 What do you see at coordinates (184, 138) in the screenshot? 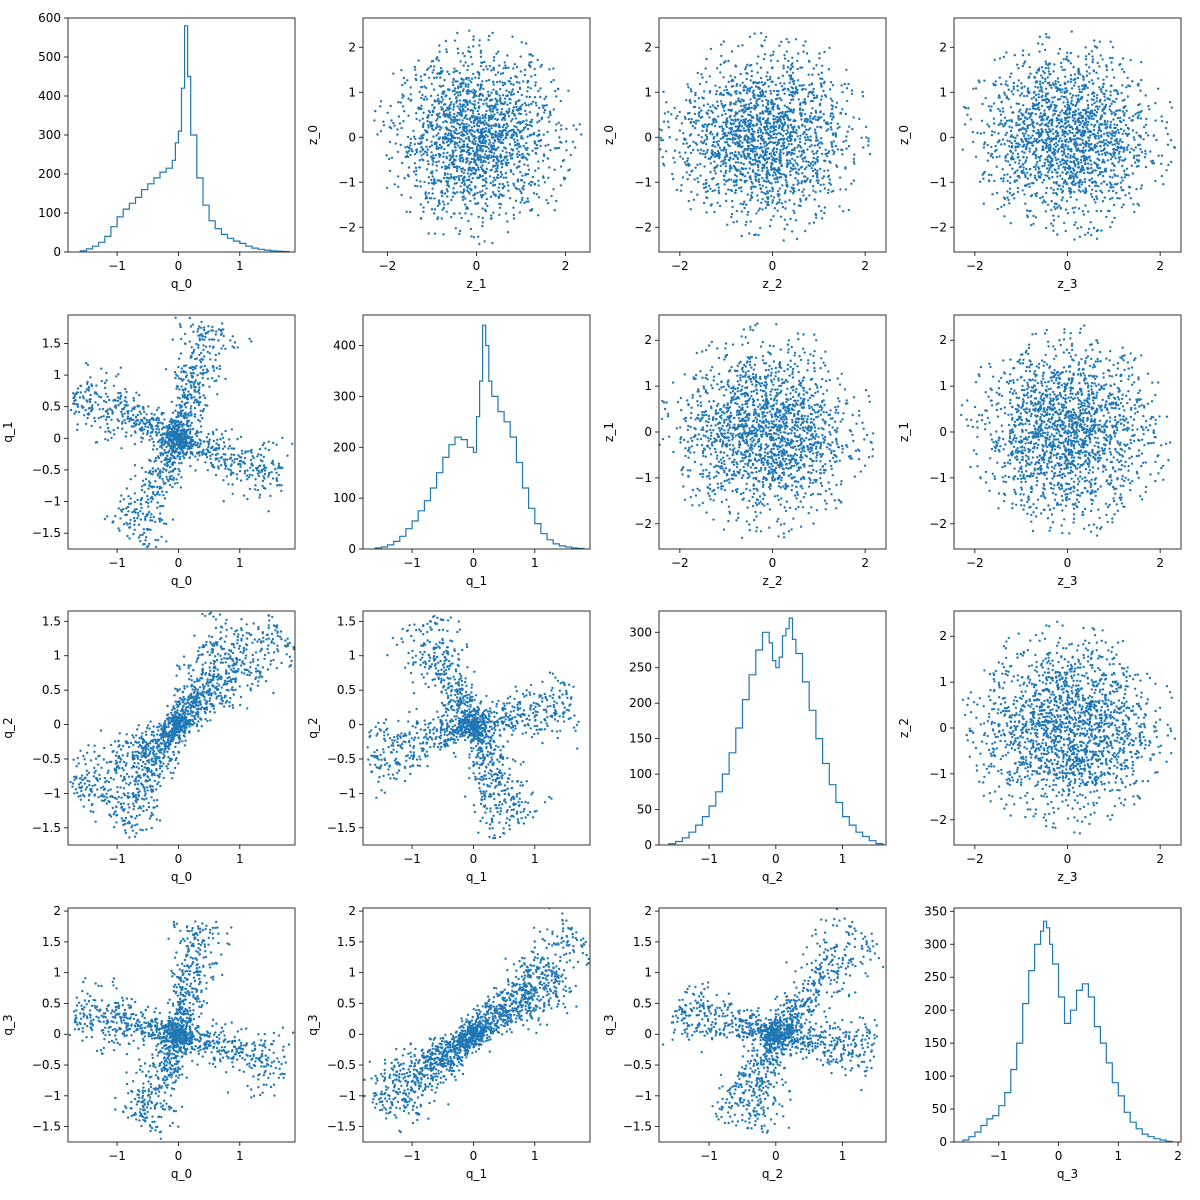
I see `plot-area` at bounding box center [184, 138].